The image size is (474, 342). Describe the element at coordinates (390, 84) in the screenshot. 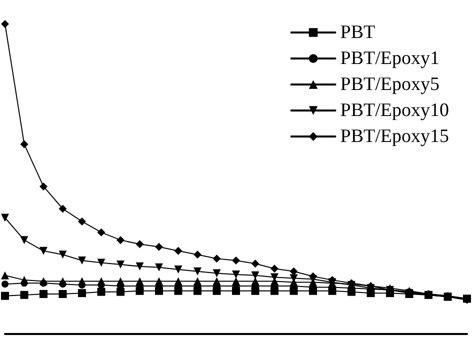

I see `legend-label: PBT/Epoxy5` at that location.